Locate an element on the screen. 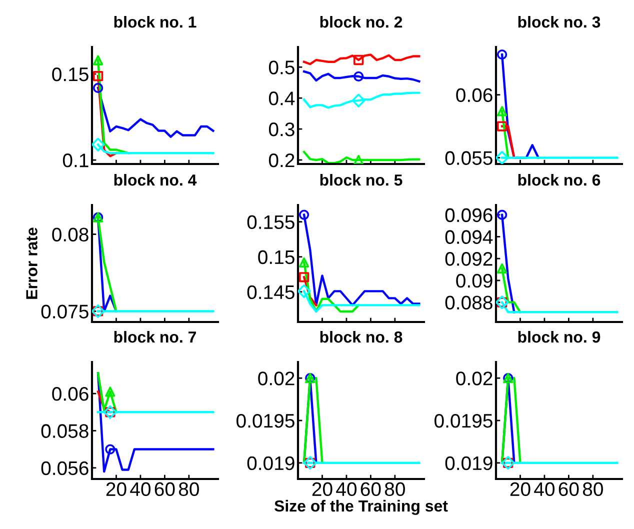 The height and width of the screenshot is (529, 634). chart-title: block no. 4 is located at coordinates (155, 180).